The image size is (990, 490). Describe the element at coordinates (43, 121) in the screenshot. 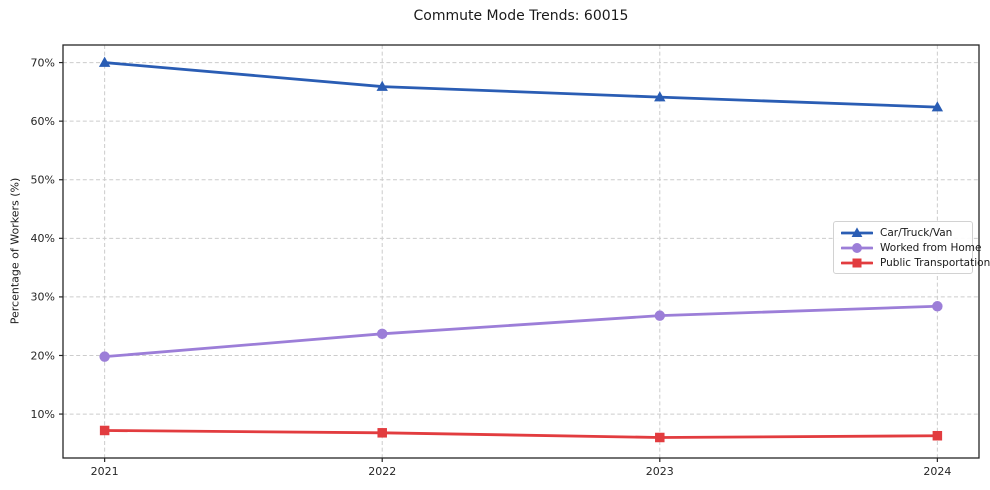

I see `y-tick-label: 60%` at that location.